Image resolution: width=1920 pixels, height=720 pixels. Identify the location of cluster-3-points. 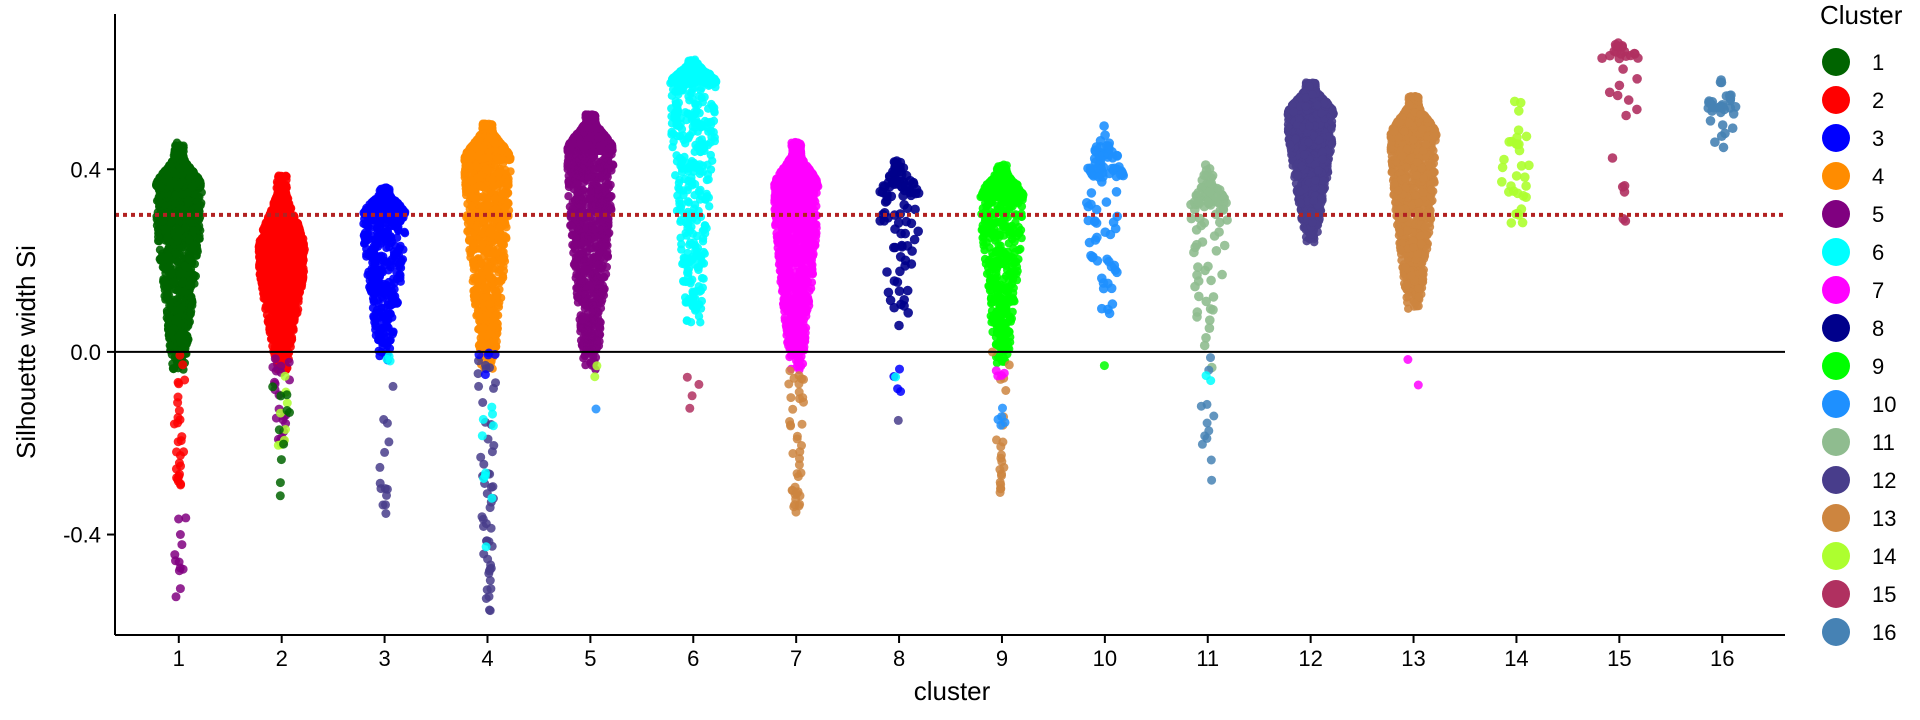
(384, 274).